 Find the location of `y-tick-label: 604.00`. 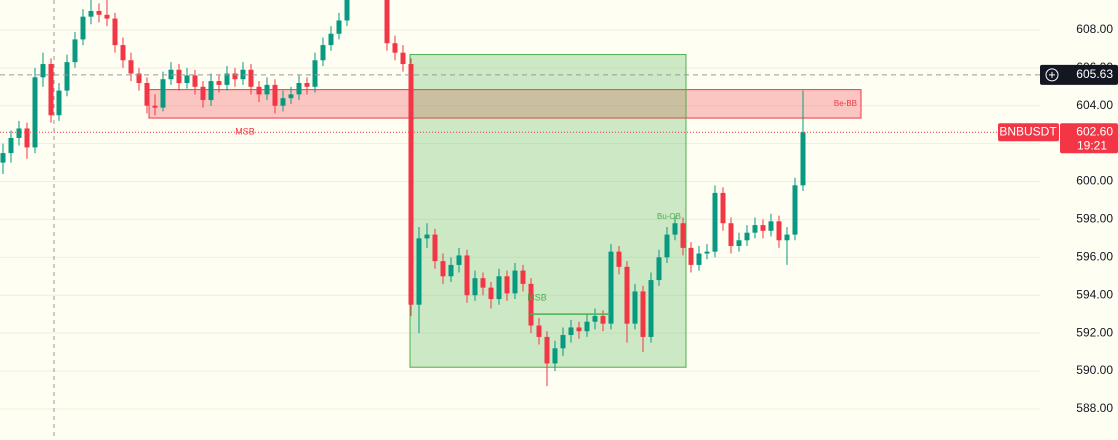

y-tick-label: 604.00 is located at coordinates (1094, 105).